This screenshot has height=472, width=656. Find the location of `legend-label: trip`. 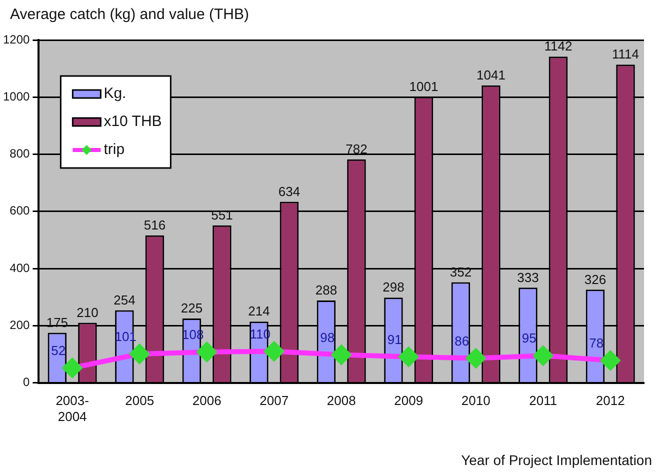

legend-label: trip is located at coordinates (114, 149).